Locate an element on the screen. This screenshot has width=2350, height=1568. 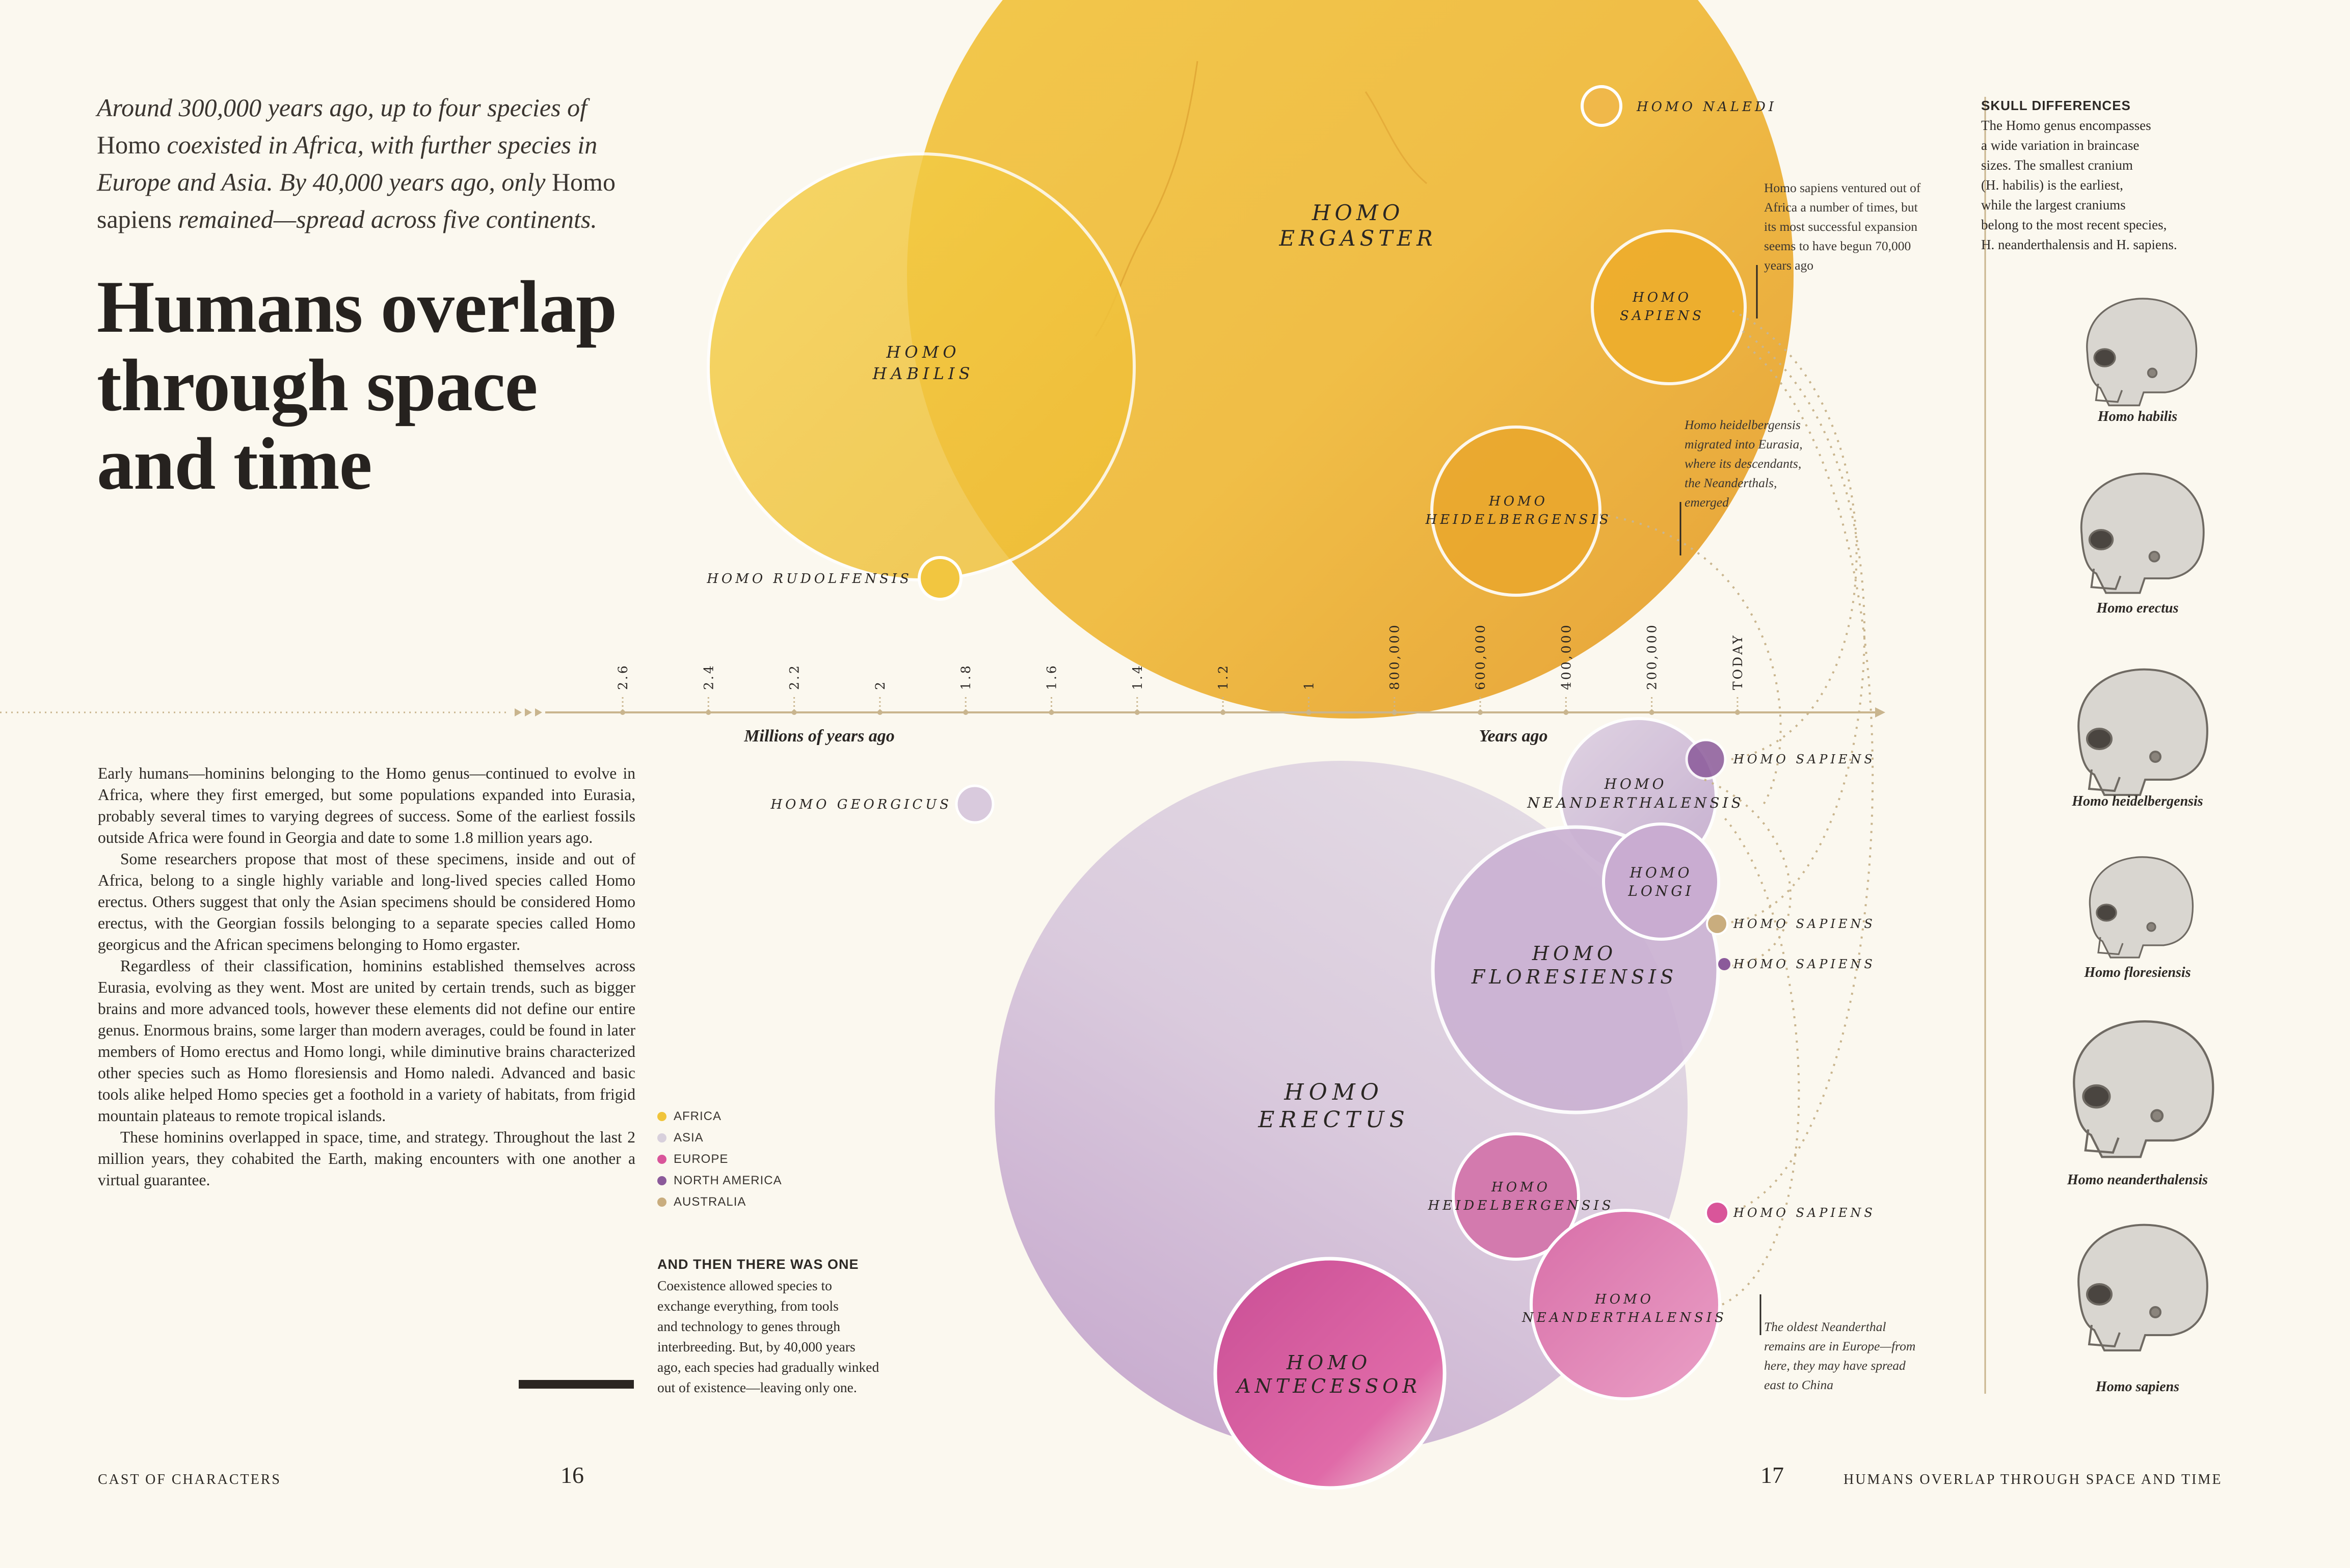
timeline-tick-label: 200,000 is located at coordinates (1653, 656).